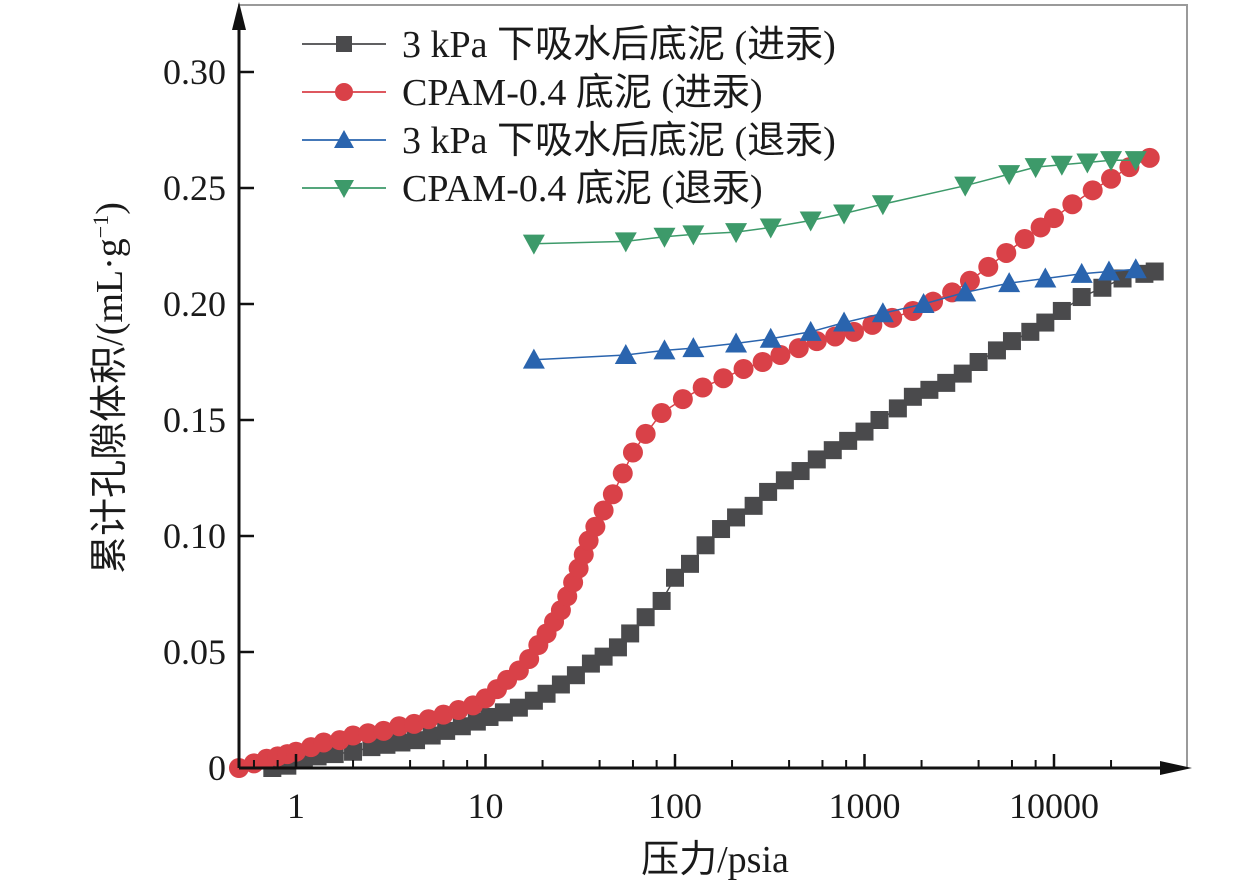  I want to click on legend-label: 3 kPa 下吸水后底泥 (退汞), so click(619, 141).